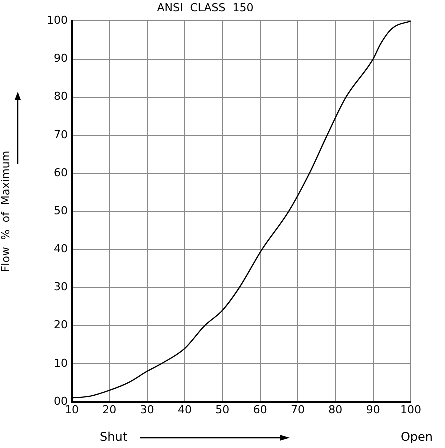 The height and width of the screenshot is (448, 445). What do you see at coordinates (61, 249) in the screenshot?
I see `y-tick-label: 40` at bounding box center [61, 249].